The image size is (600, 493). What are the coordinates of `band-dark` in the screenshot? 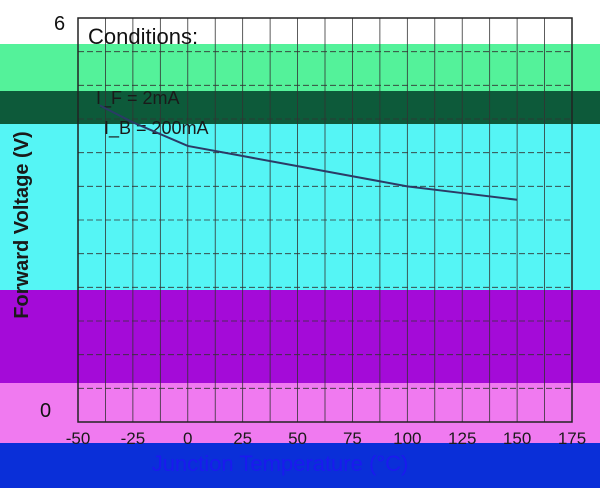 It's located at (300, 107).